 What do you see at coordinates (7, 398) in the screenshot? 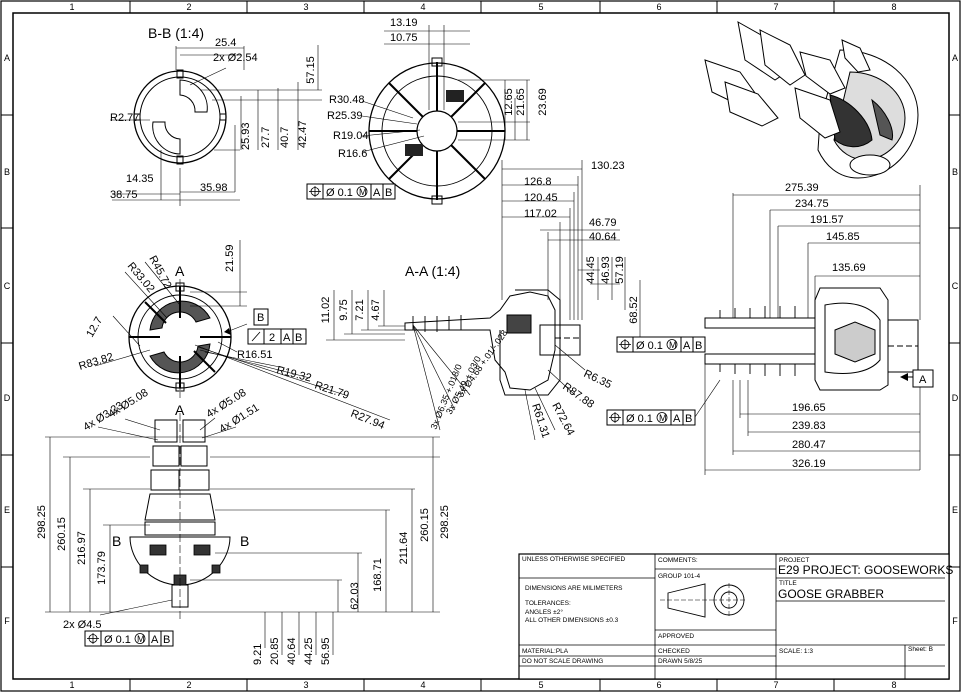
I see `row-label-d: D` at bounding box center [7, 398].